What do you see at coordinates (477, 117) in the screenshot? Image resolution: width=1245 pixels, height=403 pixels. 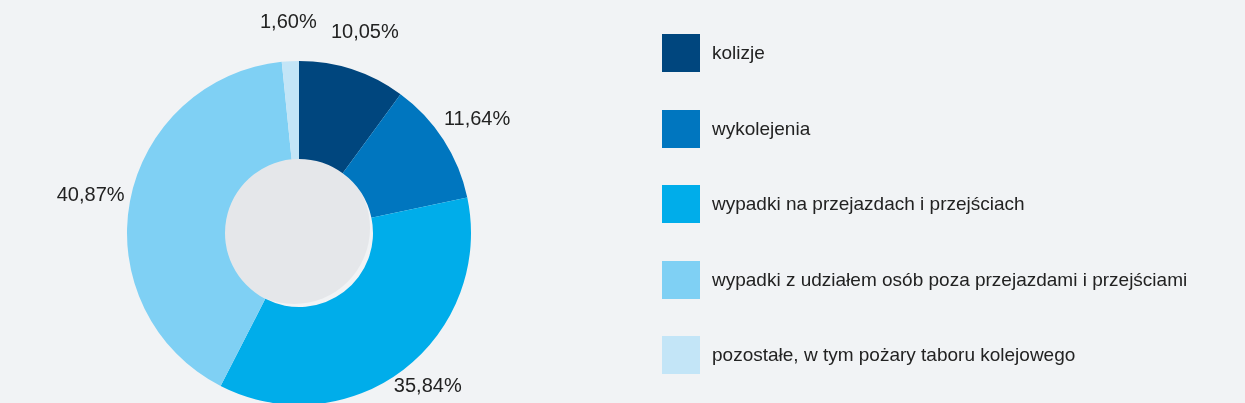 I see `data-label: 11,64%` at bounding box center [477, 117].